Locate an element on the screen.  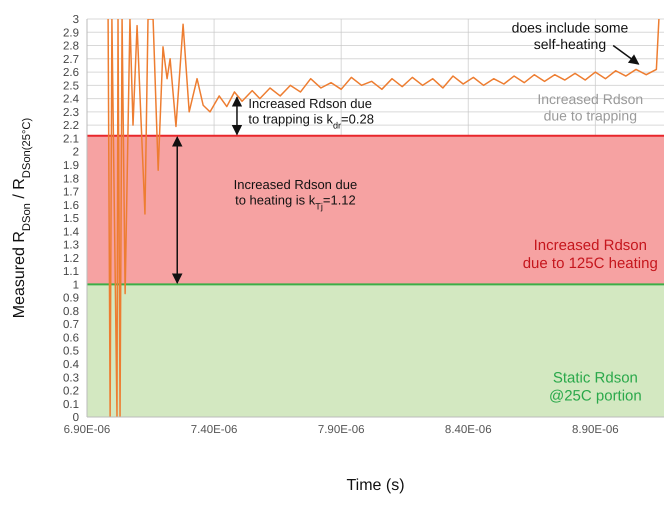
y-tick-label: 2.8 is located at coordinates (71, 46).